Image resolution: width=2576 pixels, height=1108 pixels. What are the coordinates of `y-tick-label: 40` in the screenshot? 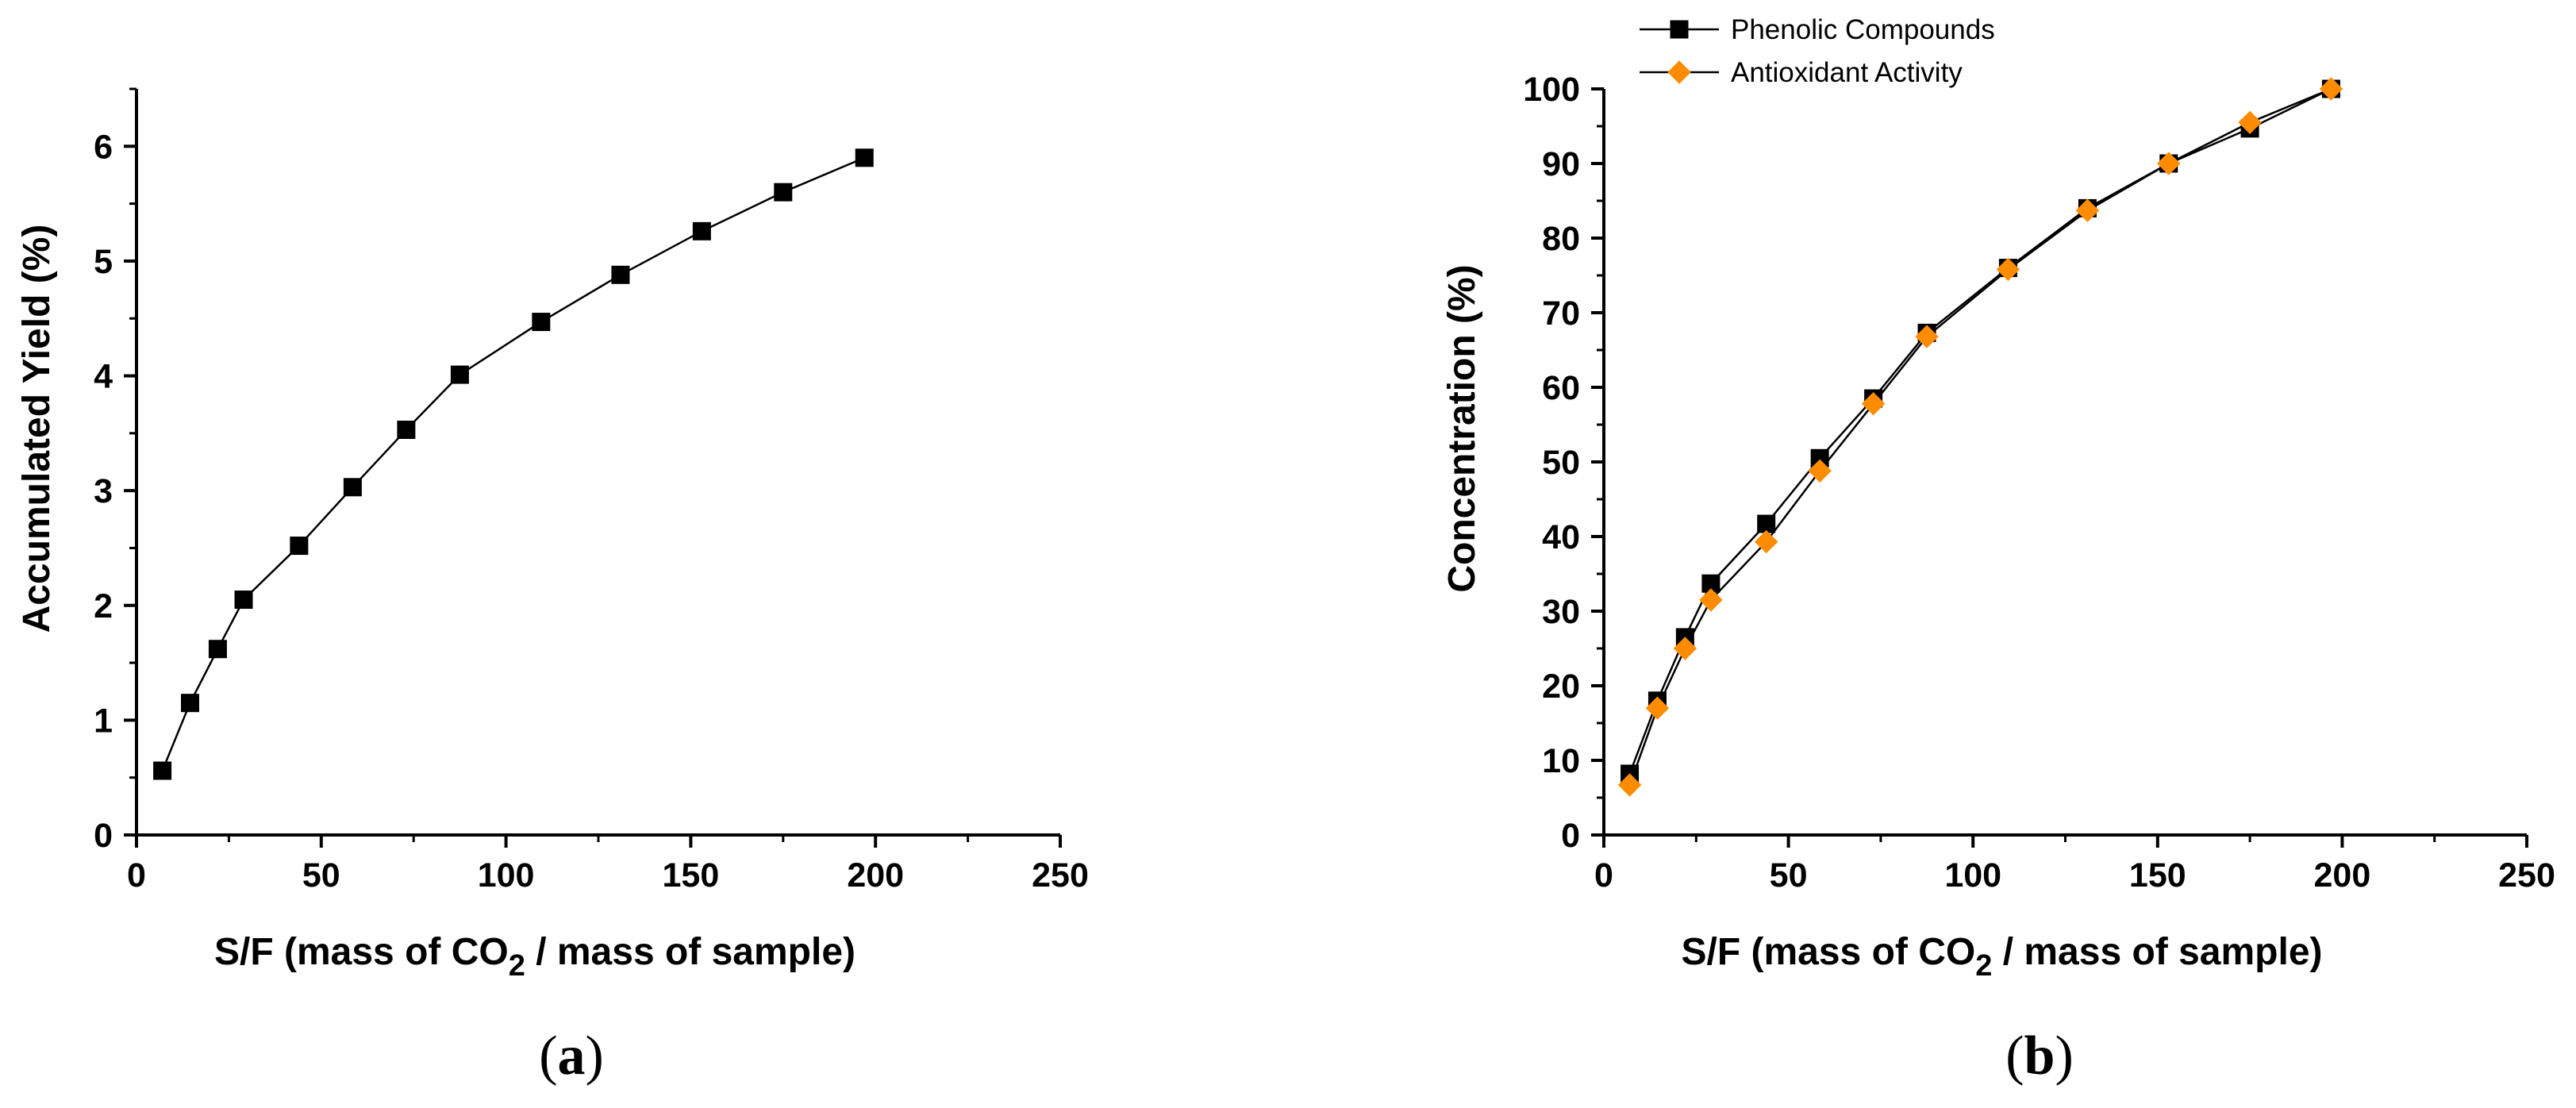 It's located at (1561, 537).